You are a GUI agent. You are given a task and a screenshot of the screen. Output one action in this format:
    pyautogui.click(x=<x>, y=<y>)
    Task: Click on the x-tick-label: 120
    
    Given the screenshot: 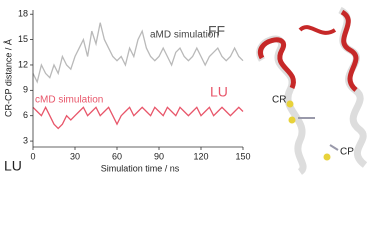 What is the action you would take?
    pyautogui.click(x=200, y=156)
    